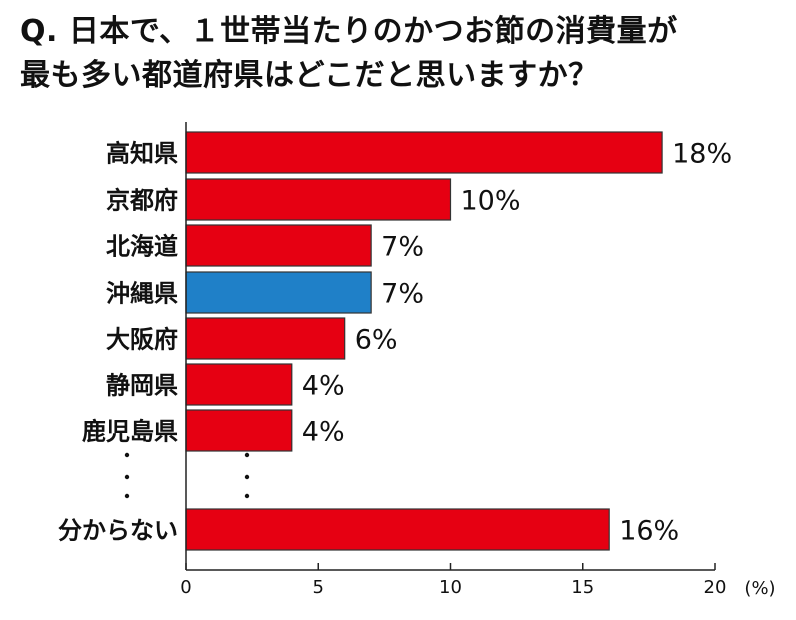 The width and height of the screenshot is (796, 620). What do you see at coordinates (130, 432) in the screenshot?
I see `category-label: 鹿児島県` at bounding box center [130, 432].